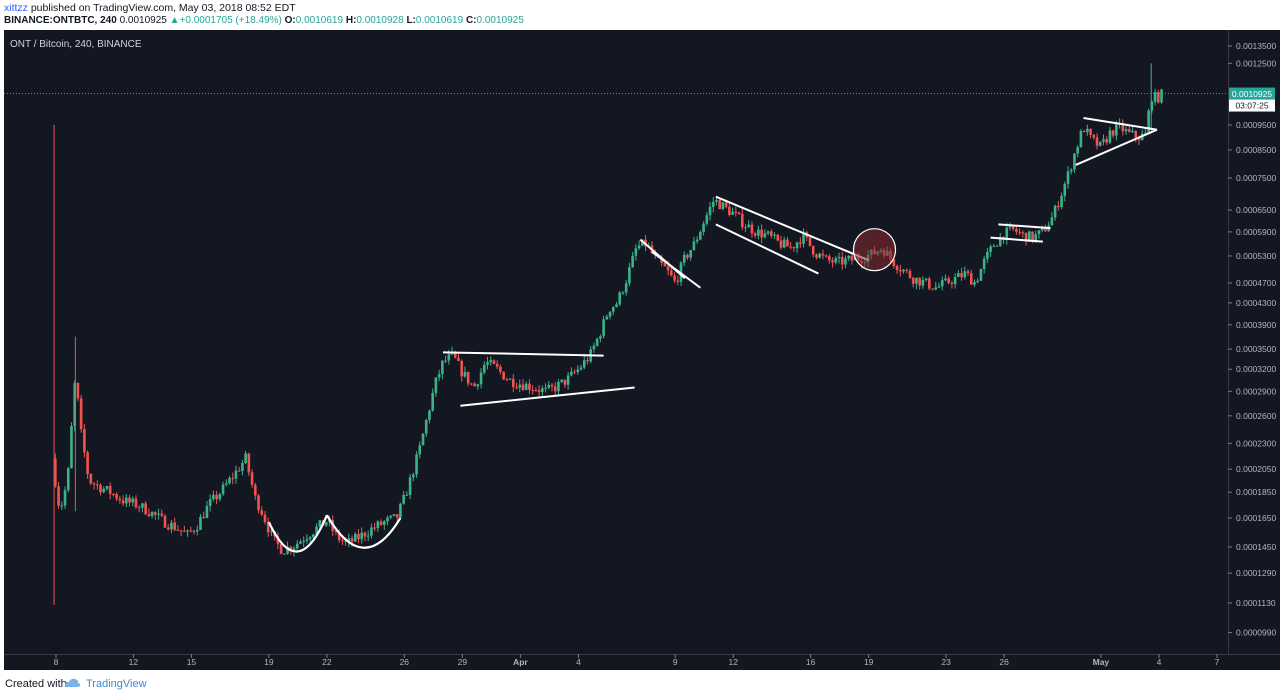 Image resolution: width=1280 pixels, height=696 pixels. What do you see at coordinates (520, 662) in the screenshot?
I see `time-tick-label: Apr` at bounding box center [520, 662].